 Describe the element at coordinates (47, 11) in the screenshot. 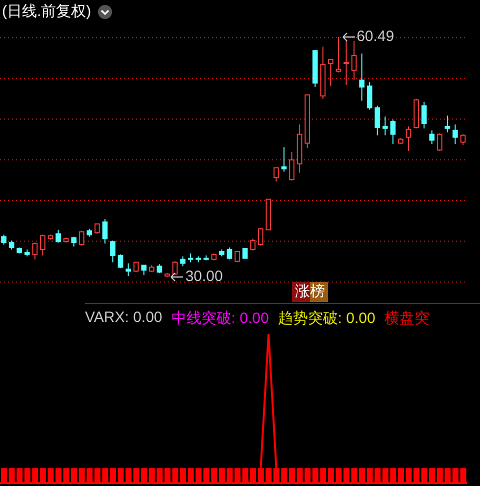

I see `chart-title: (日线.前复权)` at that location.